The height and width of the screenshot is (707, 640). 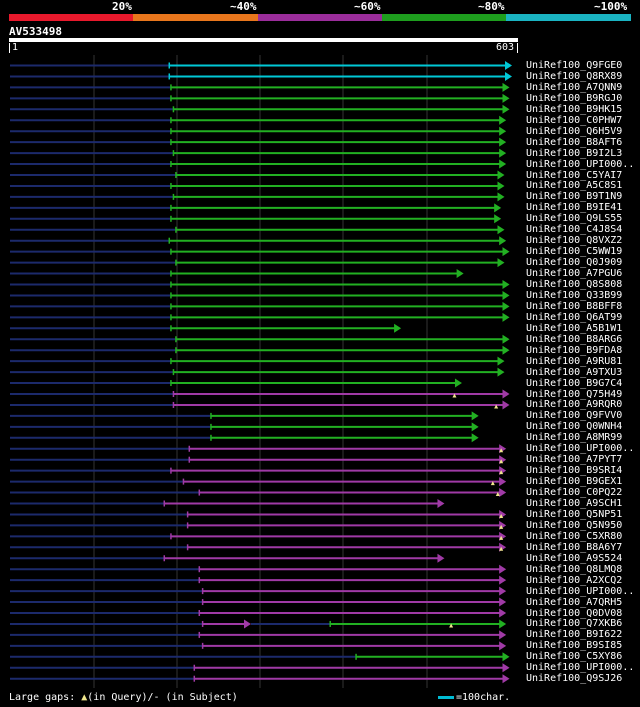 What do you see at coordinates (574, 317) in the screenshot?
I see `hit-label: UniRef100_Q6AT99` at bounding box center [574, 317].